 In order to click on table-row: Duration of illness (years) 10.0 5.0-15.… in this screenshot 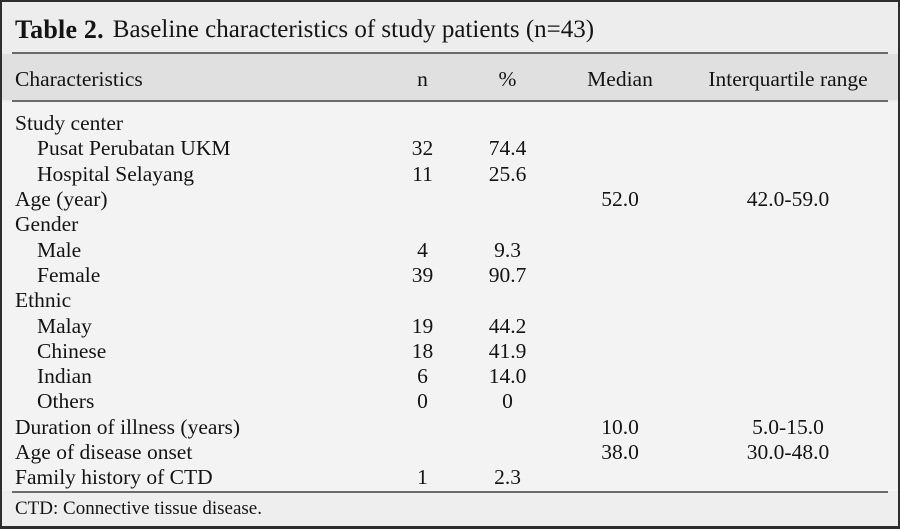, I will do `click(450, 427)`.